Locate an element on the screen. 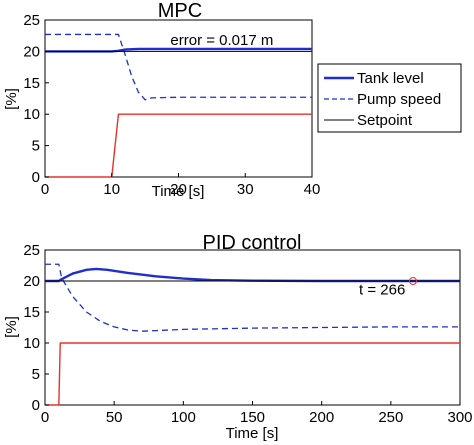  pid-y-tick-label: 15 is located at coordinates (31, 312).